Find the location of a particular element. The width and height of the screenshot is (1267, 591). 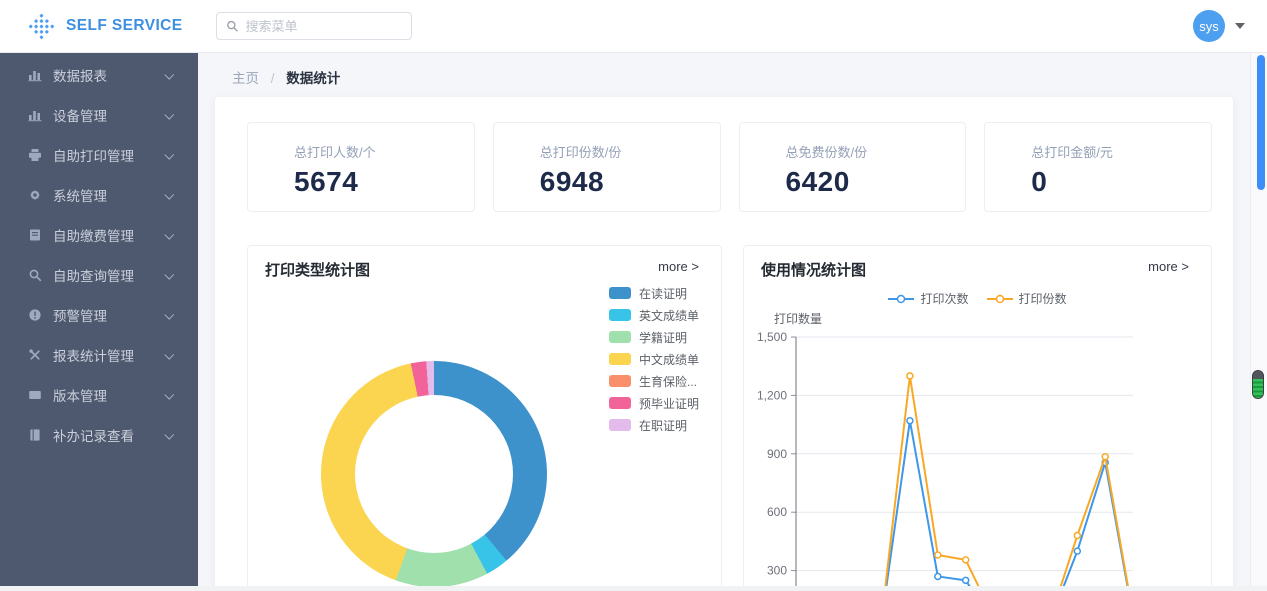

svg-text: 1,500 is located at coordinates (772, 337).